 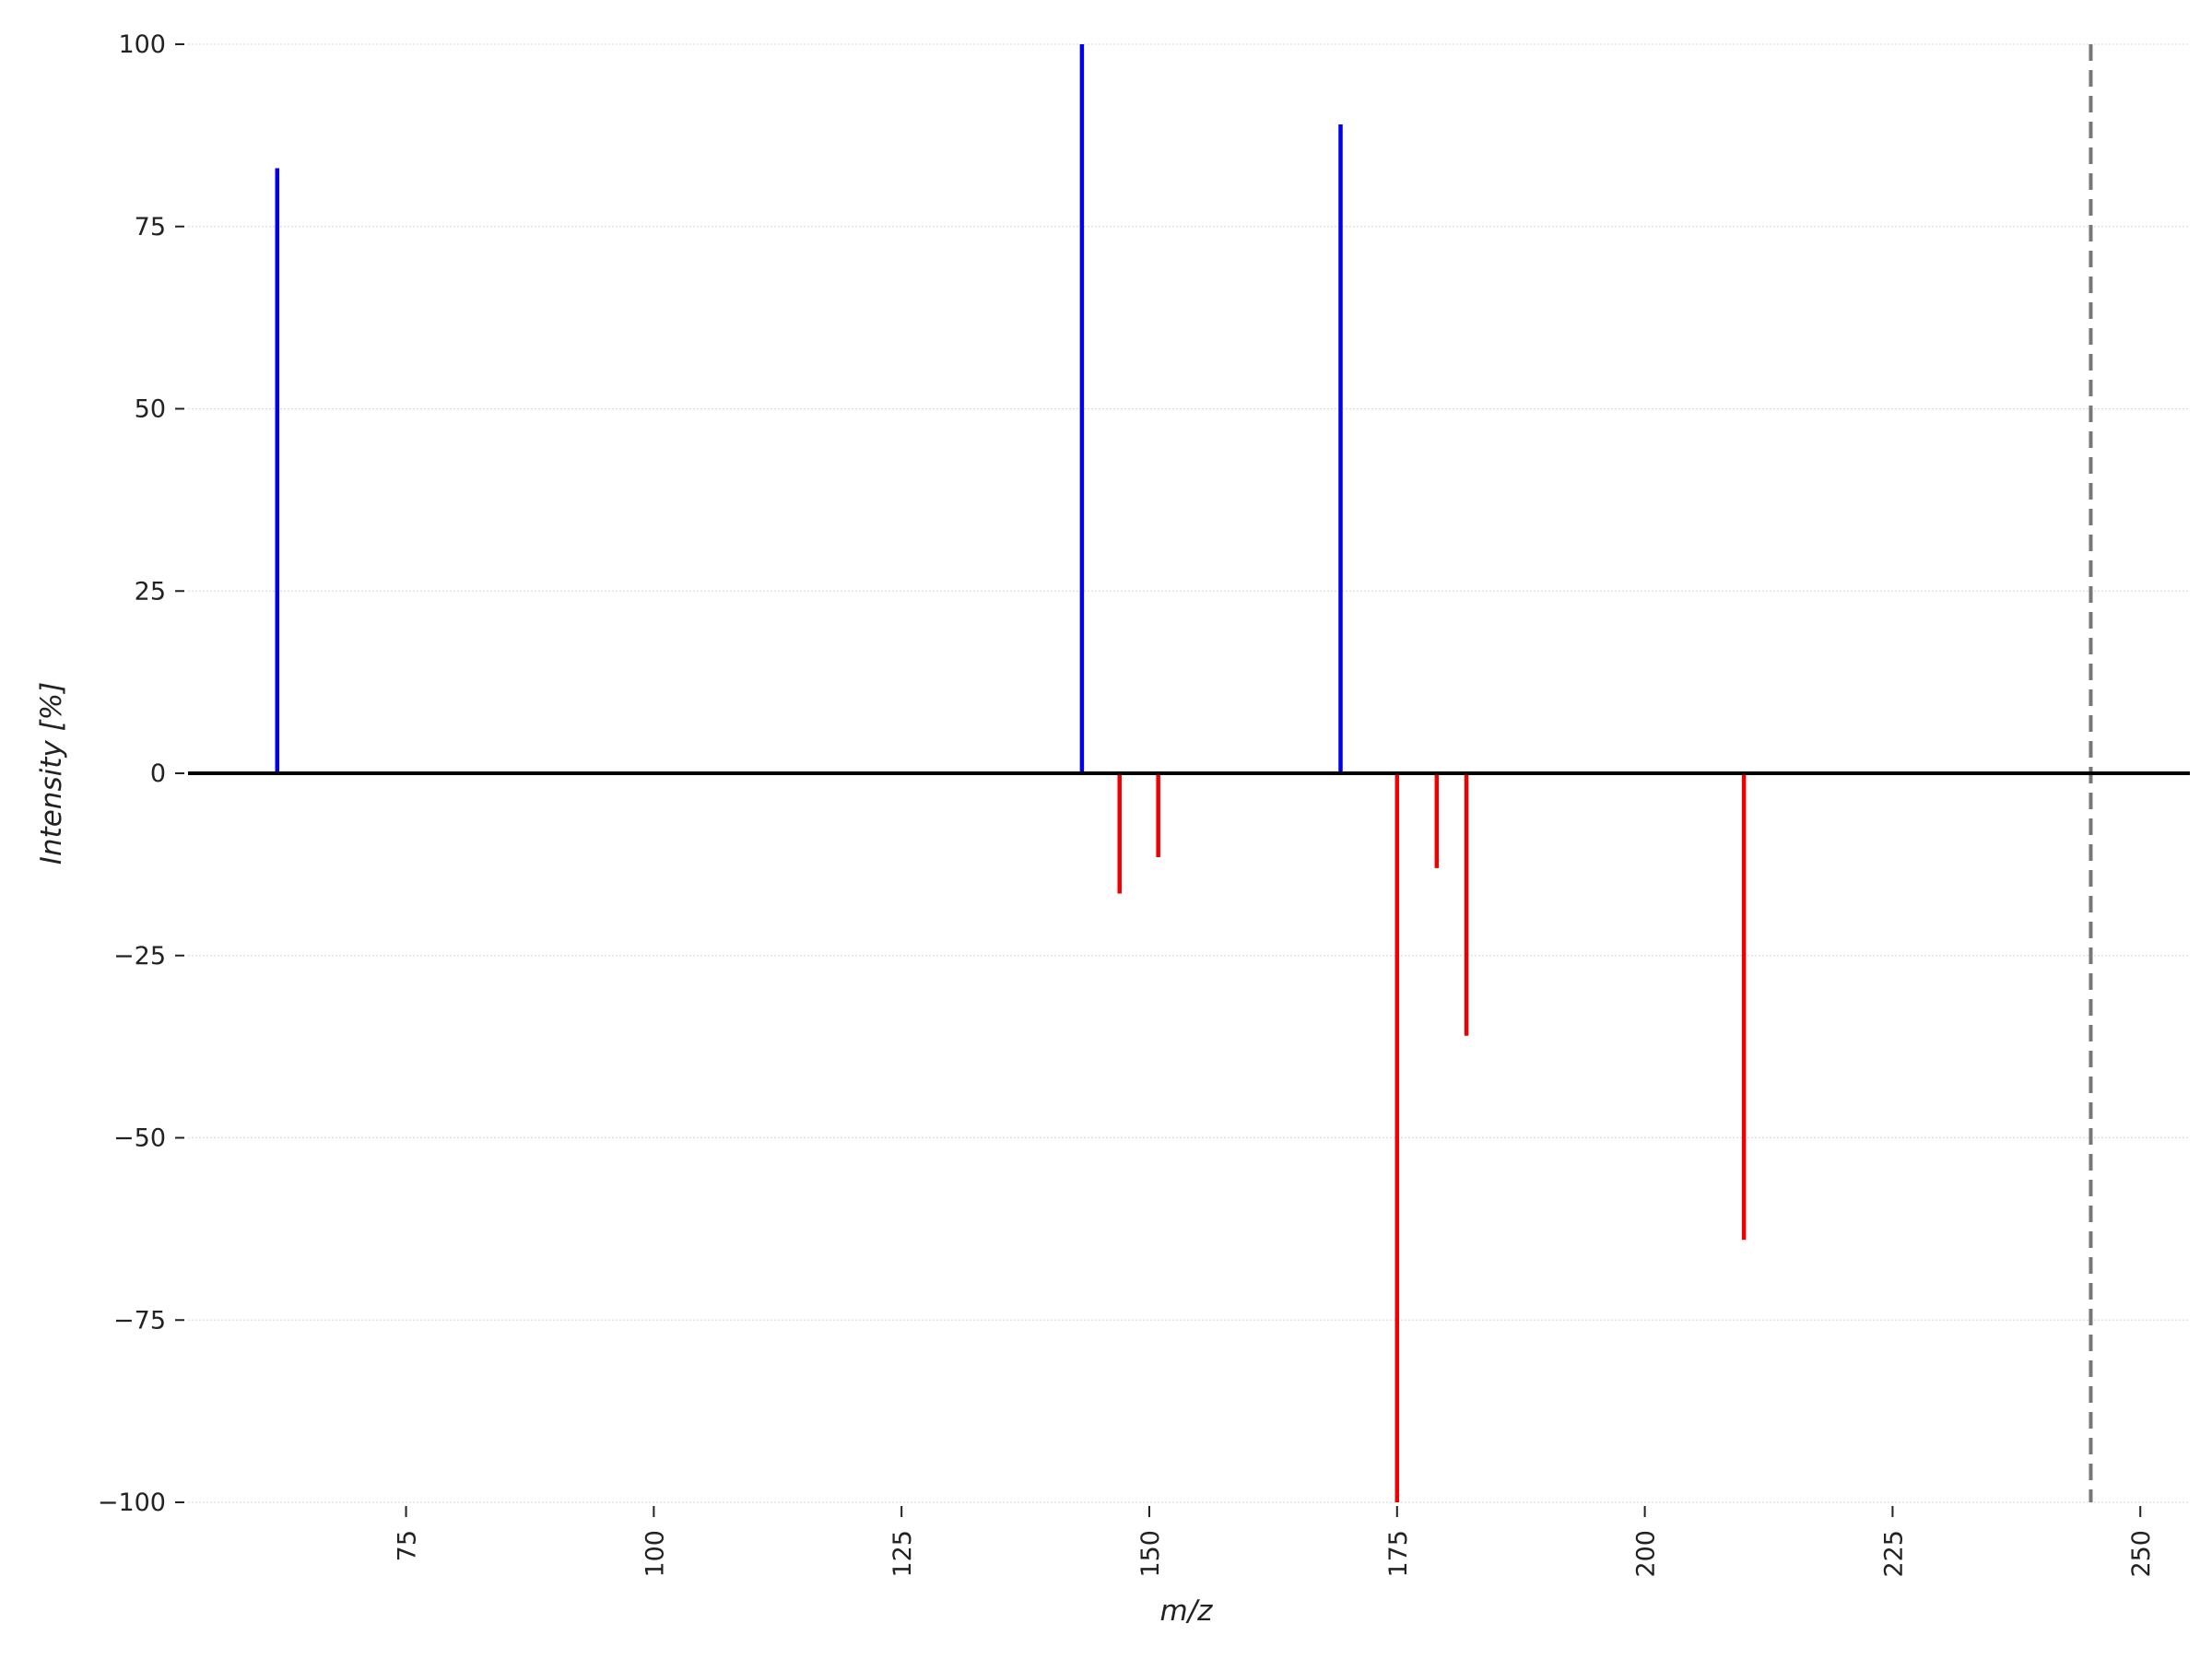 I want to click on y-axis-title: Intensity [%], so click(x=51, y=773).